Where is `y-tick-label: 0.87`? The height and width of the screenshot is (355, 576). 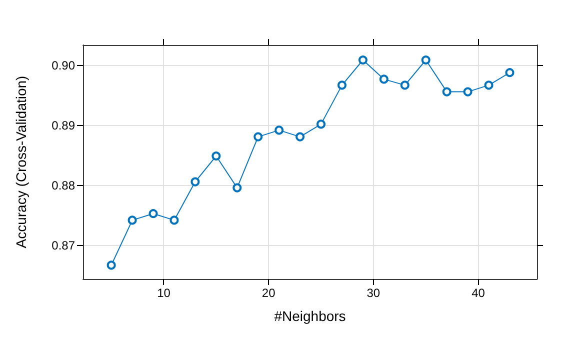 y-tick-label: 0.87 is located at coordinates (64, 245).